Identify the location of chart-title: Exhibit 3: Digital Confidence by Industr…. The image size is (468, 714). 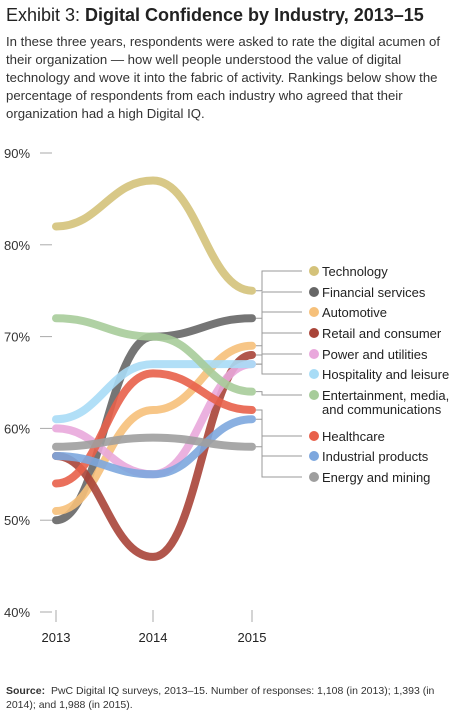
(215, 15).